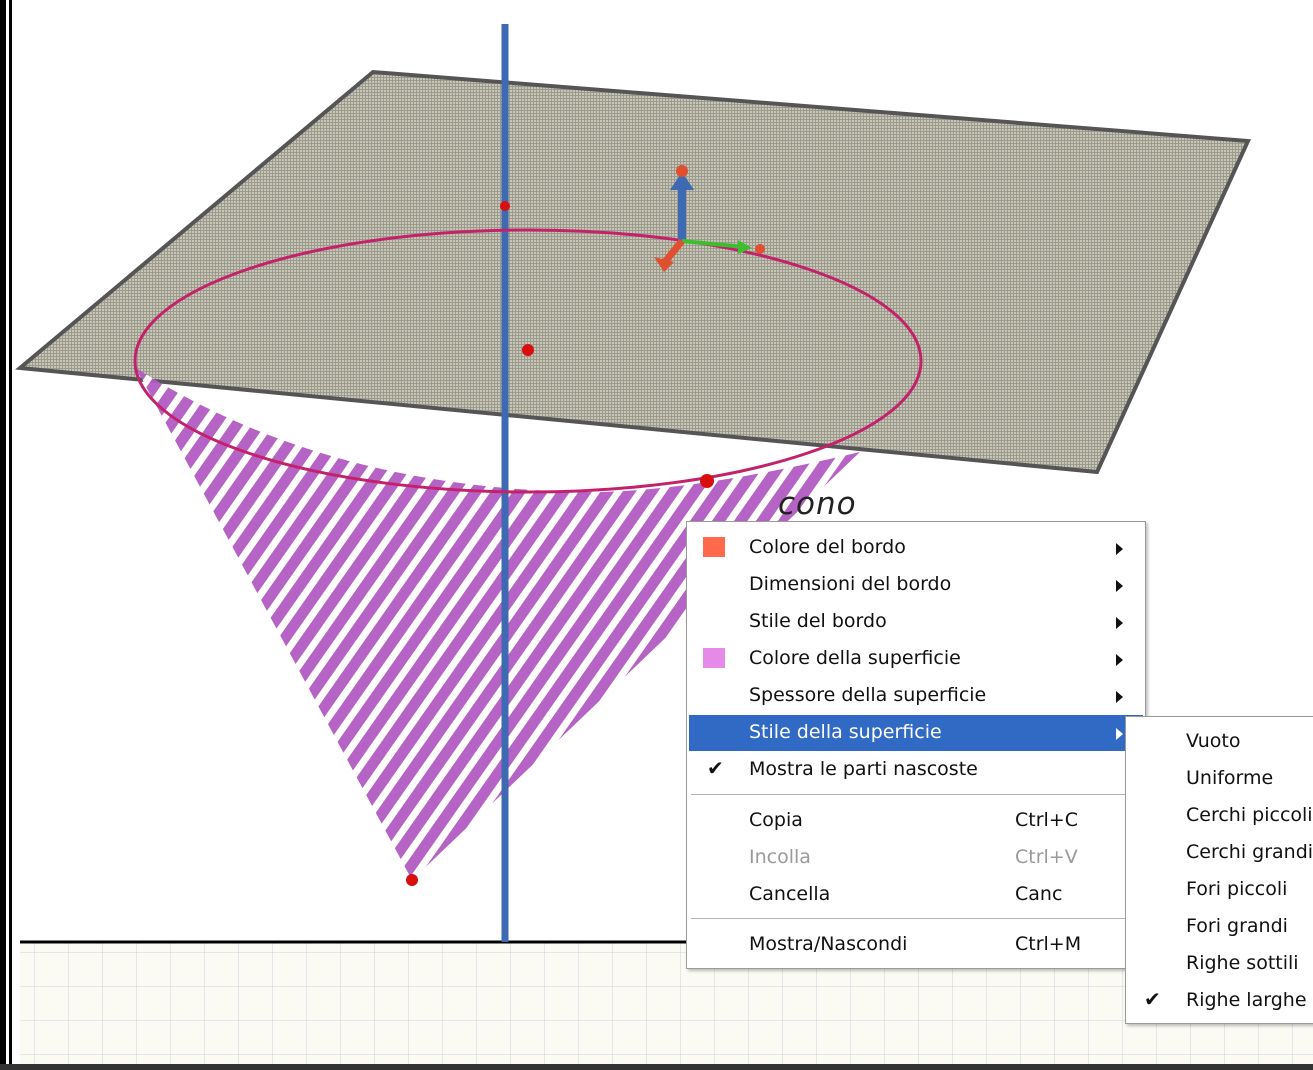  I want to click on submenu-item-empty: Vuoto, so click(1213, 741).